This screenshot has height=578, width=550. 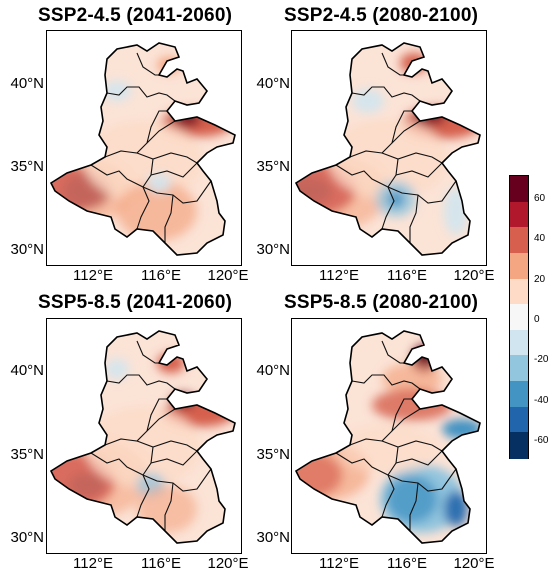 What do you see at coordinates (540, 238) in the screenshot?
I see `colorbar-tick-label: 40` at bounding box center [540, 238].